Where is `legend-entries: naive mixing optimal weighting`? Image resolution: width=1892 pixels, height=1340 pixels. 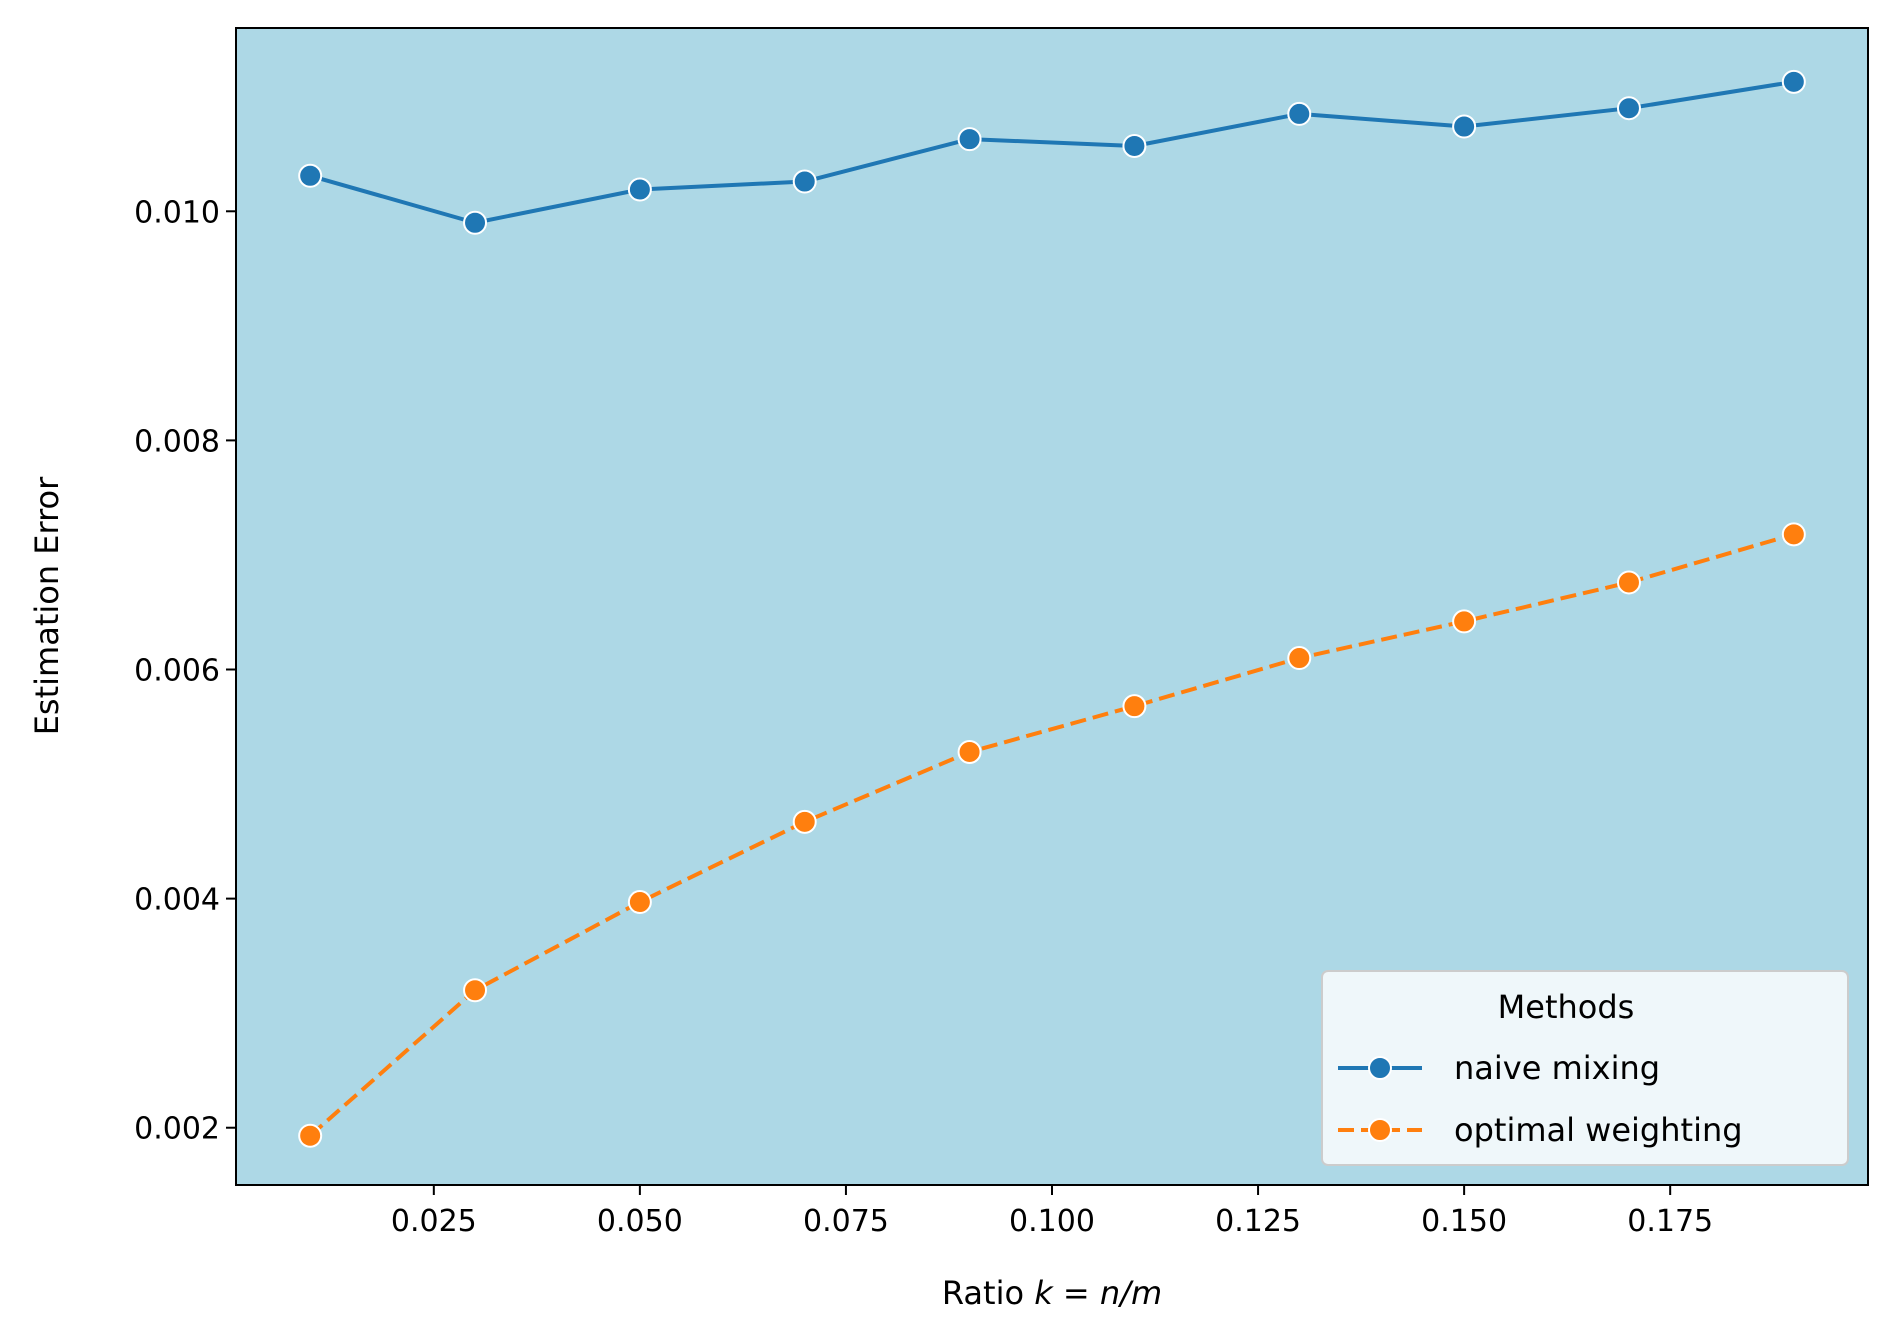 legend-entries: naive mixing optimal weighting is located at coordinates (1540, 1099).